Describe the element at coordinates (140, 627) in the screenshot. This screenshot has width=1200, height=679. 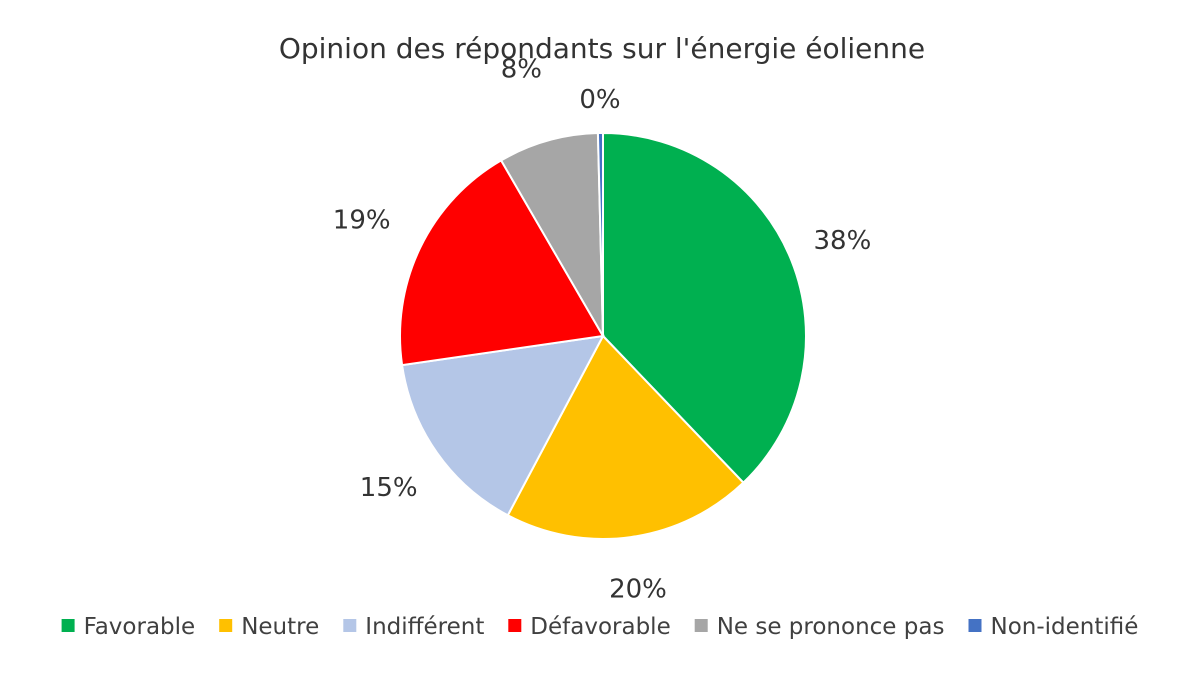
I see `legend-label-favorable: Favorable` at that location.